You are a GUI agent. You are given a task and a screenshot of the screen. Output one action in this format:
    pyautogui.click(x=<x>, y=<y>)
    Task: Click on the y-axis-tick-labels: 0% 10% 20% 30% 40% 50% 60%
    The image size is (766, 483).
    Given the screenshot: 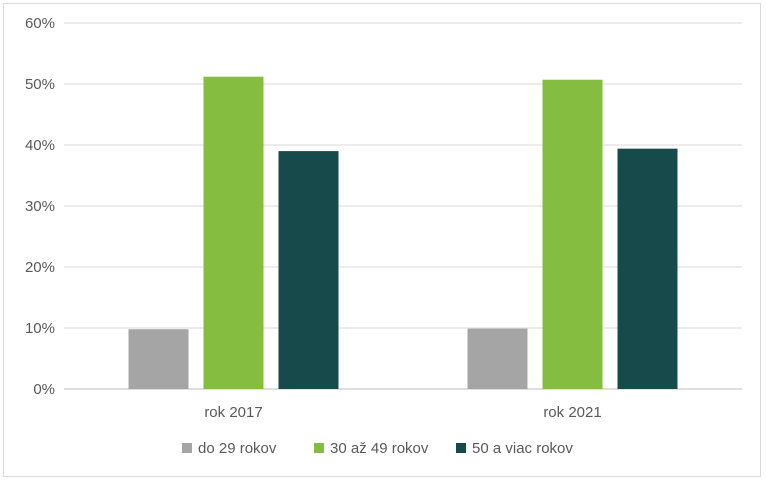 What is the action you would take?
    pyautogui.click(x=40, y=206)
    